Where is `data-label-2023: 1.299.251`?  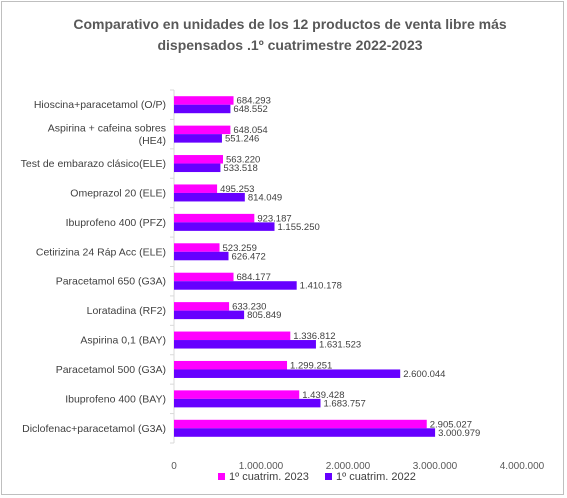 data-label-2023: 1.299.251 is located at coordinates (311, 365).